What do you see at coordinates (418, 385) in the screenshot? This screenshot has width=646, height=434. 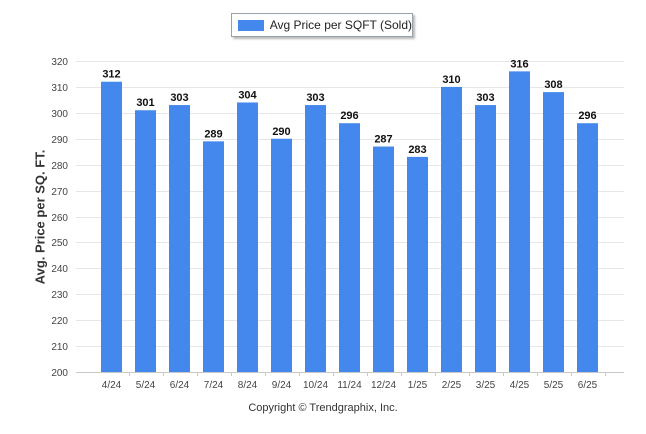 I see `x-tick-label: 1/25` at bounding box center [418, 385].